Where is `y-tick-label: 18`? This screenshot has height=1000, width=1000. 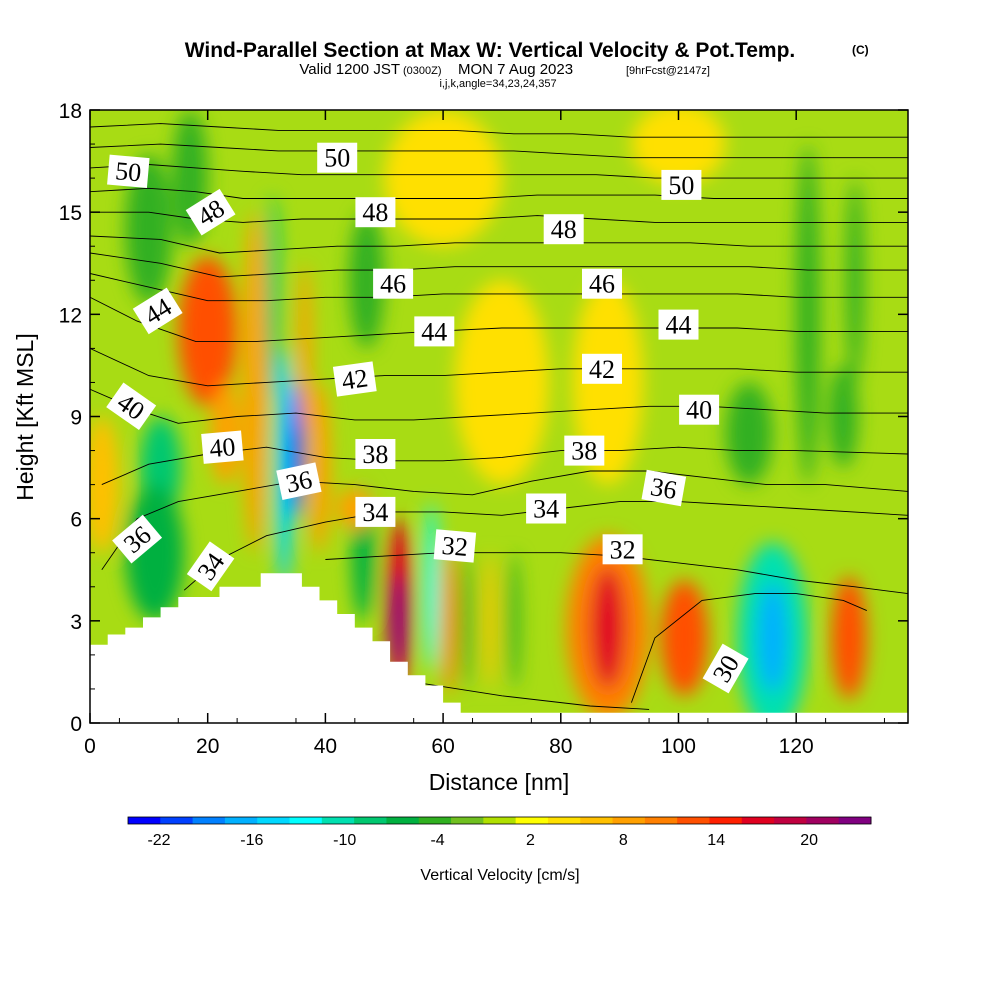
y-tick-label: 18 is located at coordinates (70, 111).